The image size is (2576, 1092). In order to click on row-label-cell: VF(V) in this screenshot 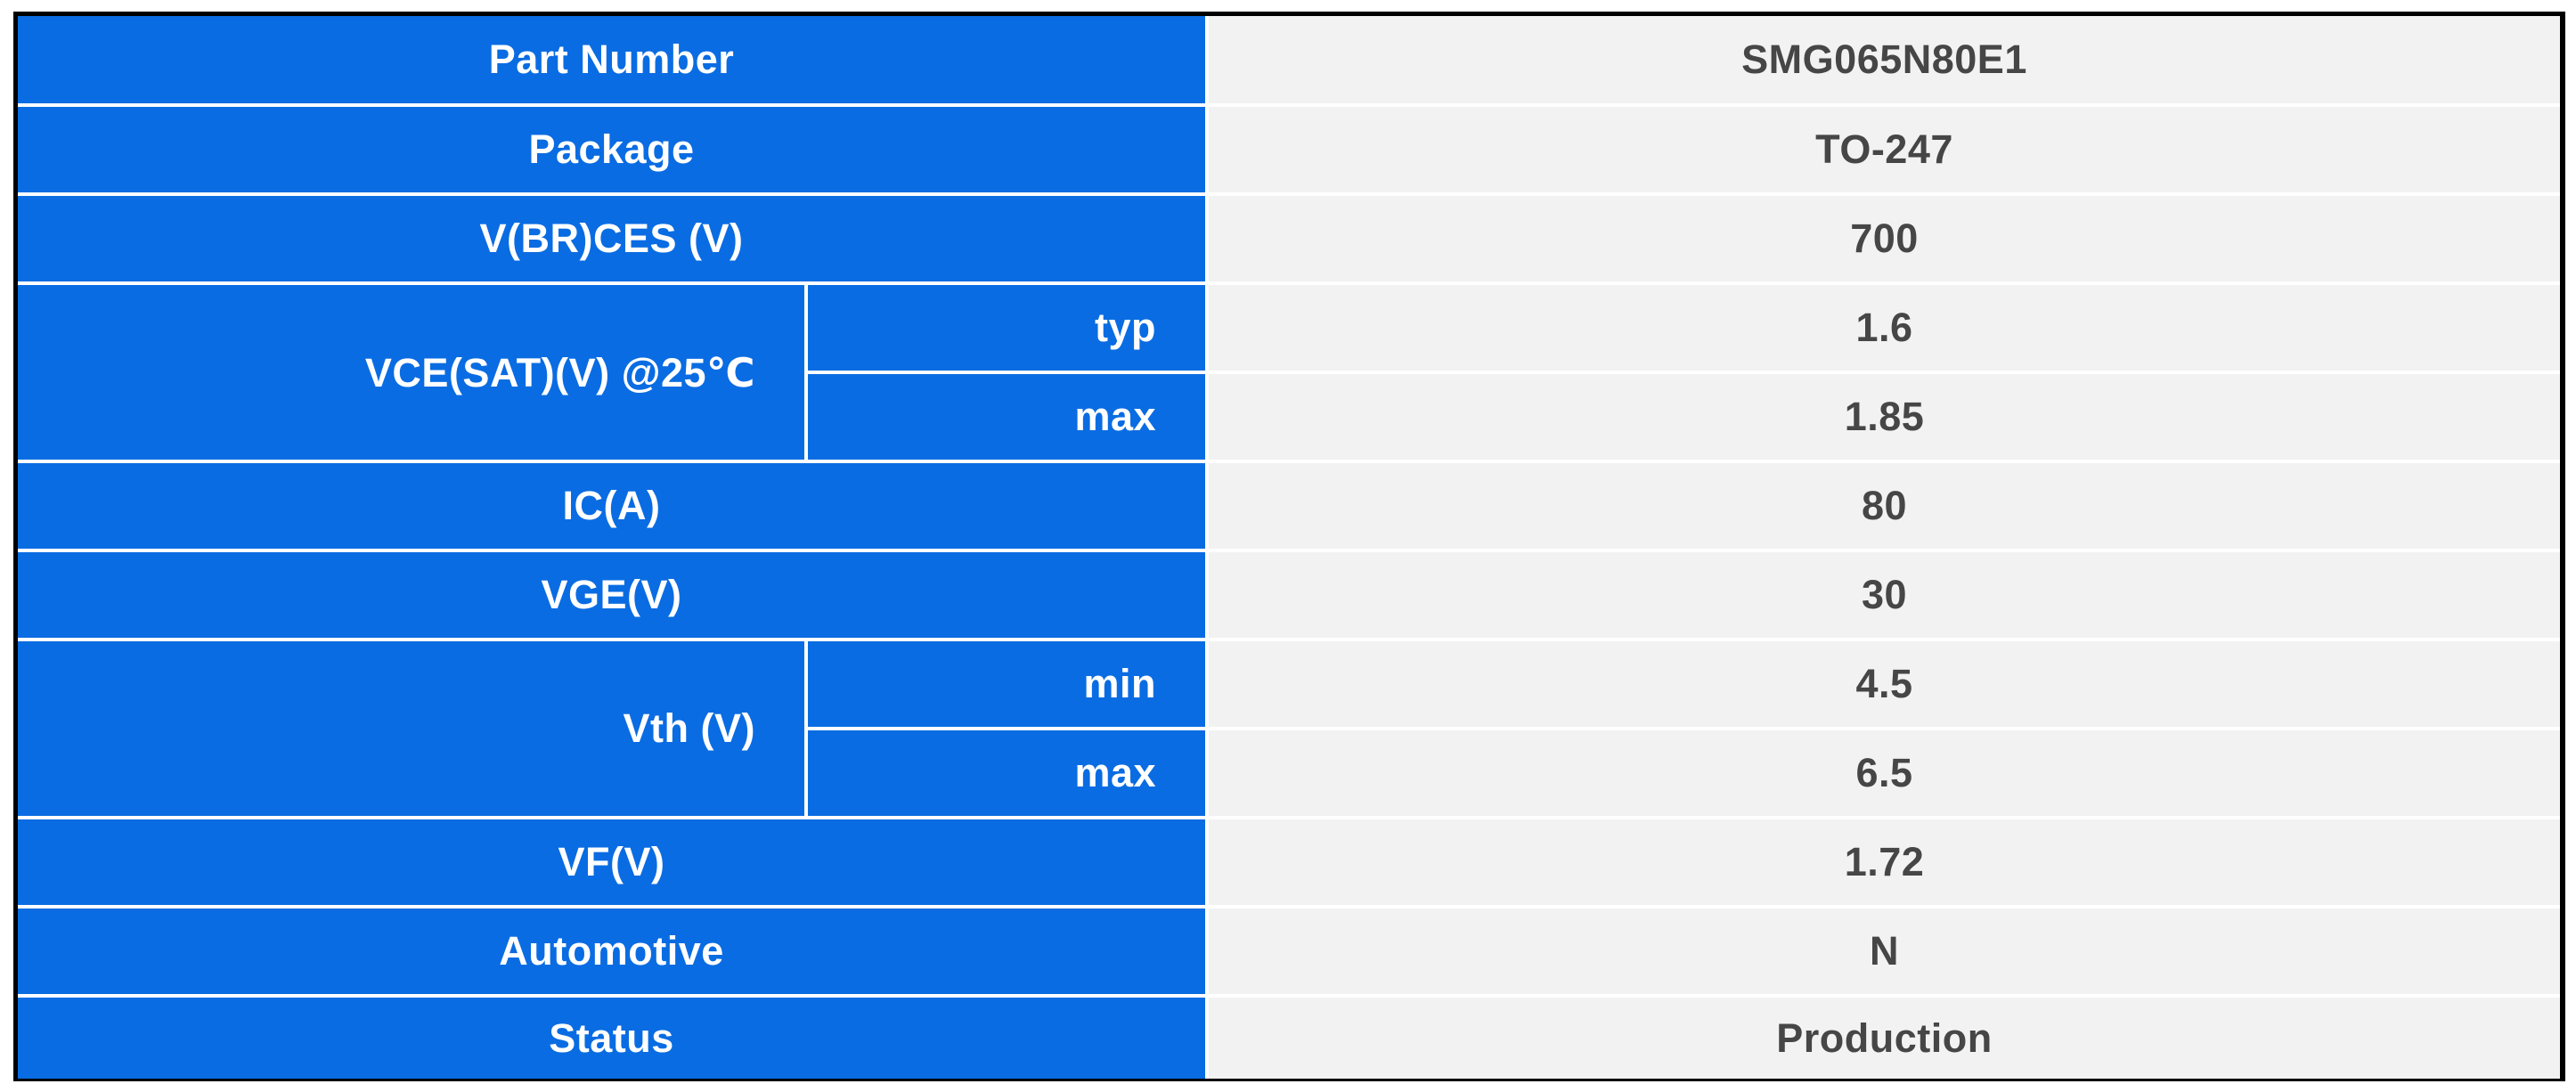, I will do `click(614, 862)`.